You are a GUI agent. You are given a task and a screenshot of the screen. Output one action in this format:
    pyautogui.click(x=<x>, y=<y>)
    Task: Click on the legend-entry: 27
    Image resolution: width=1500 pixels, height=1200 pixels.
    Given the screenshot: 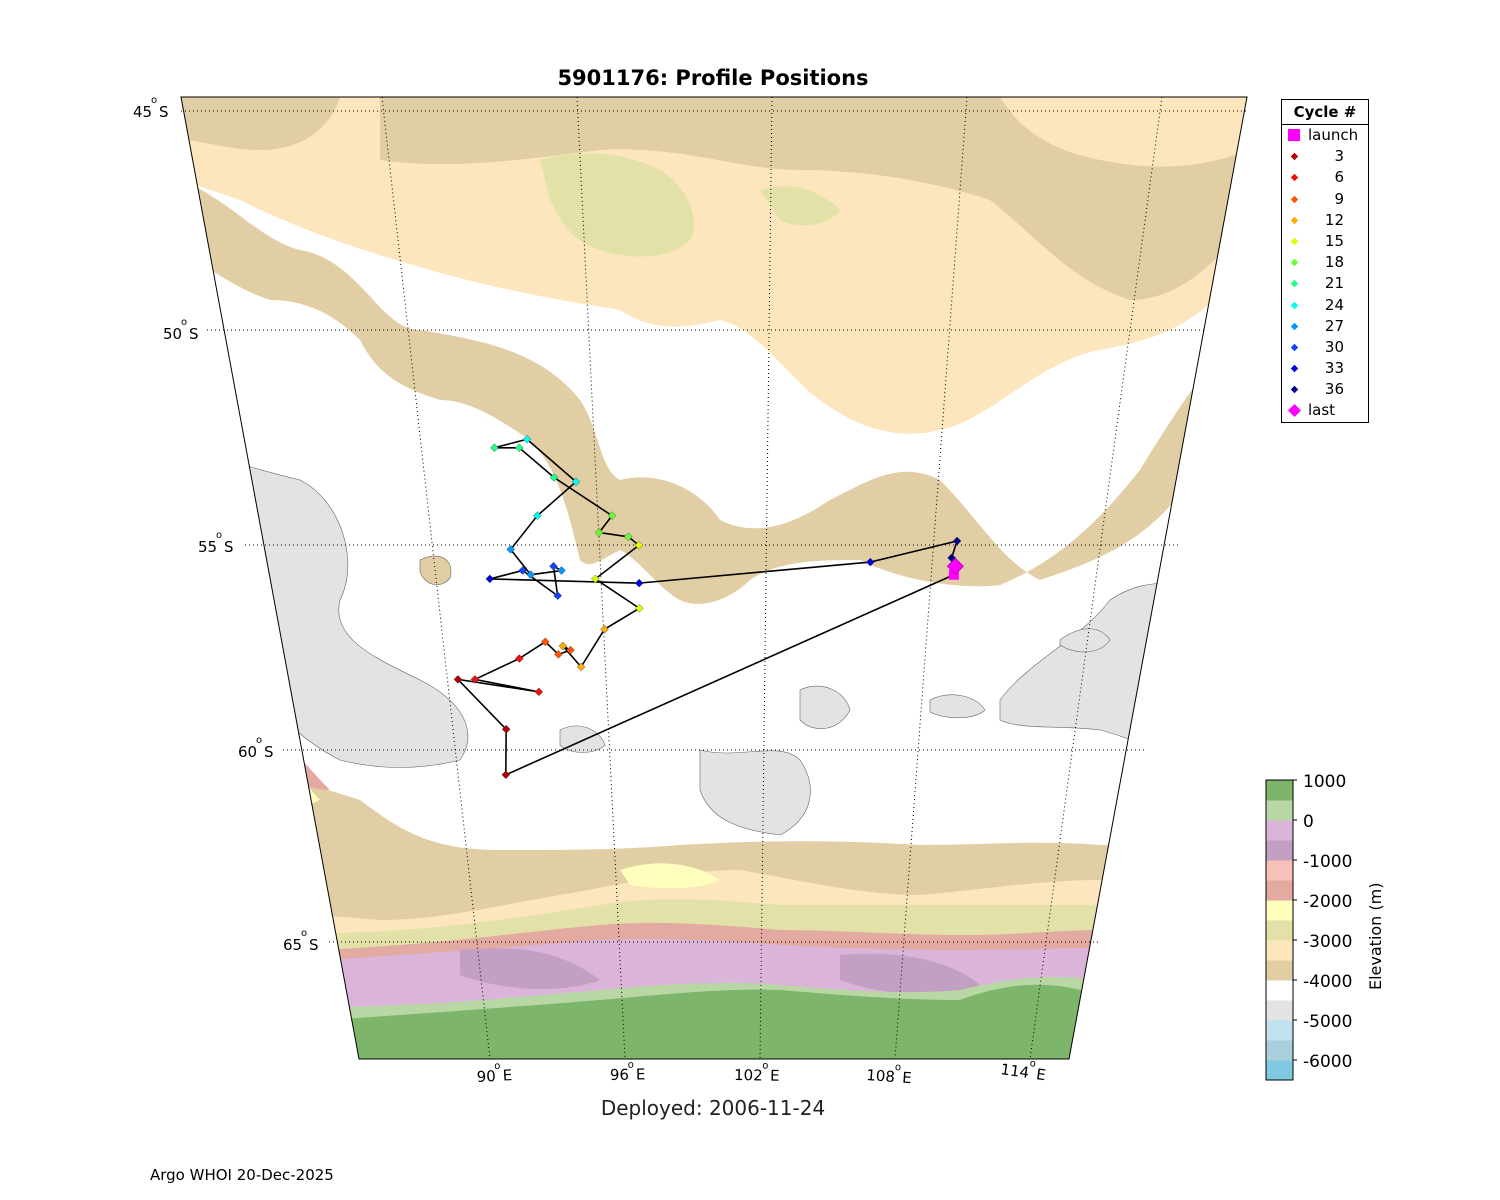 What is the action you would take?
    pyautogui.click(x=1325, y=326)
    